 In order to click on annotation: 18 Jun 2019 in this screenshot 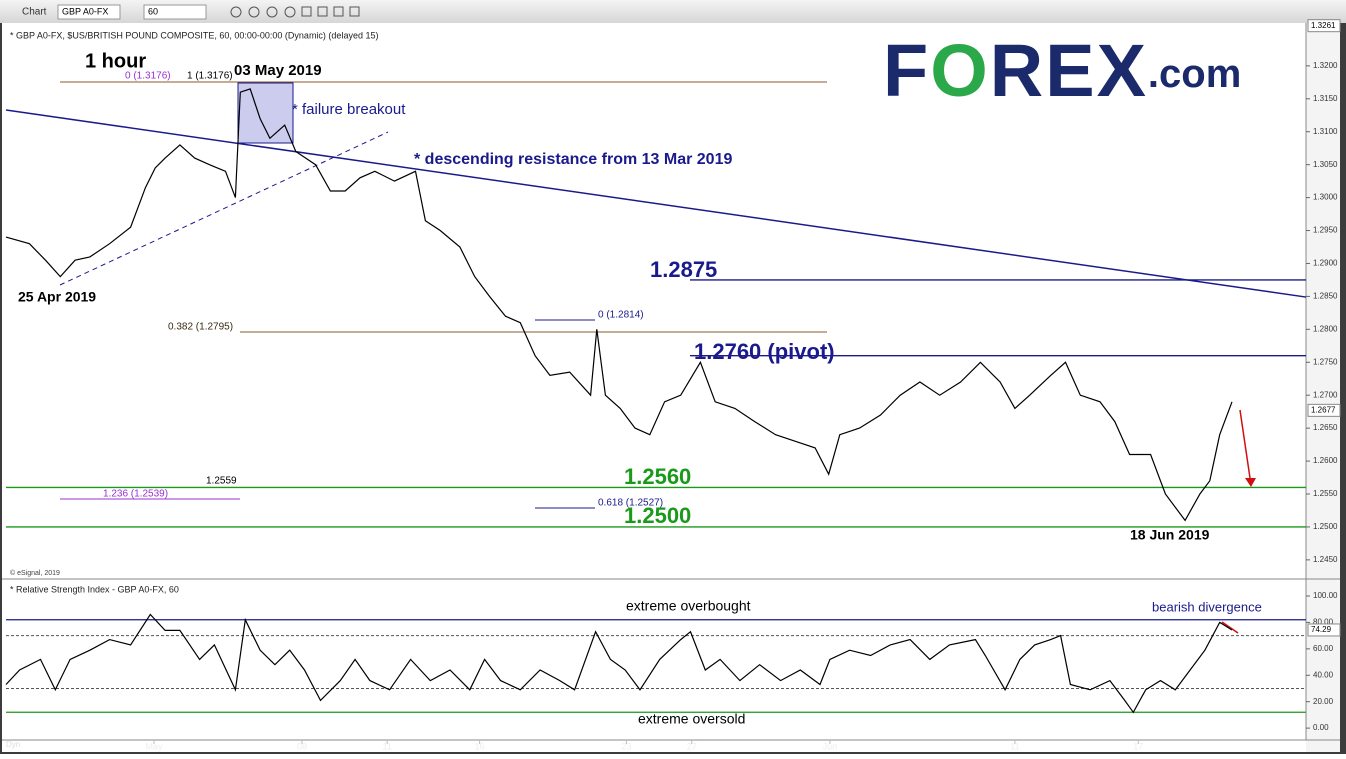, I will do `click(1170, 535)`.